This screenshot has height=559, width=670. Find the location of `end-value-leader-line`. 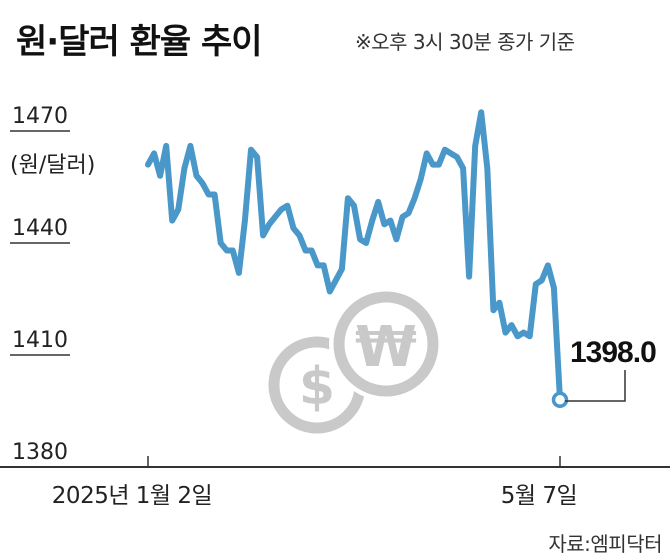

end-value-leader-line is located at coordinates (595, 386).